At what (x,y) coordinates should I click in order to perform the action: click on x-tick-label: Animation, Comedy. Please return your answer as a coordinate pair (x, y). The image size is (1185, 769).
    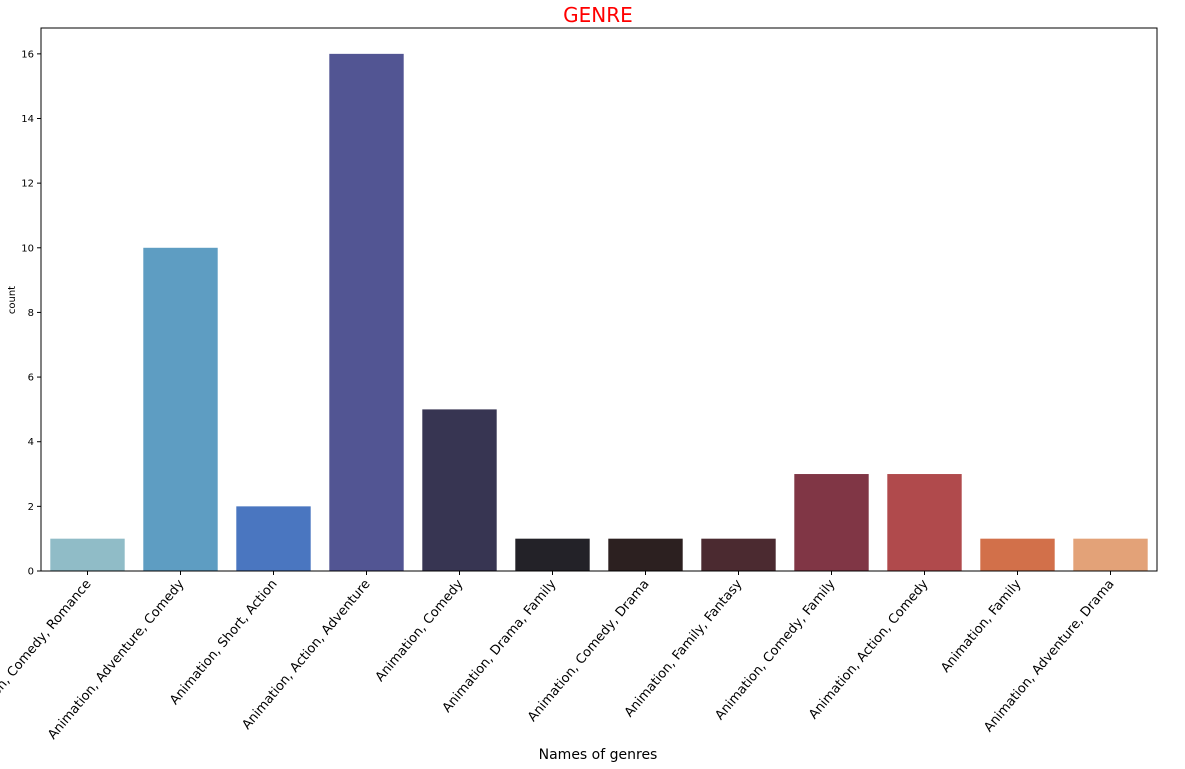
    Looking at the image, I should click on (420, 631).